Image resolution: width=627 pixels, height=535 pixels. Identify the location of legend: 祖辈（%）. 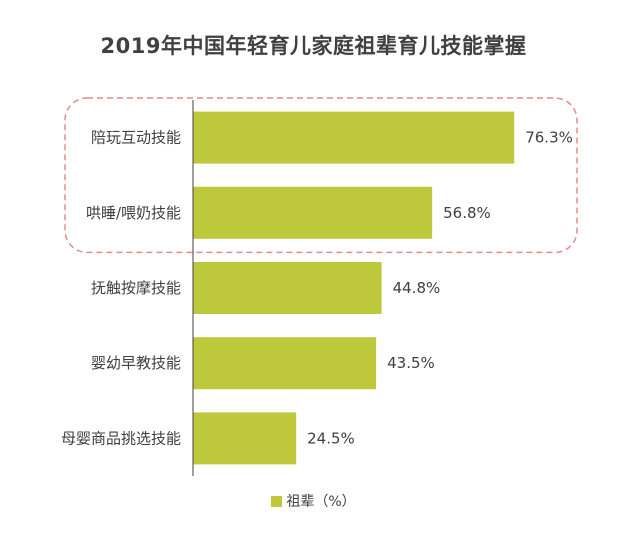
(313, 501).